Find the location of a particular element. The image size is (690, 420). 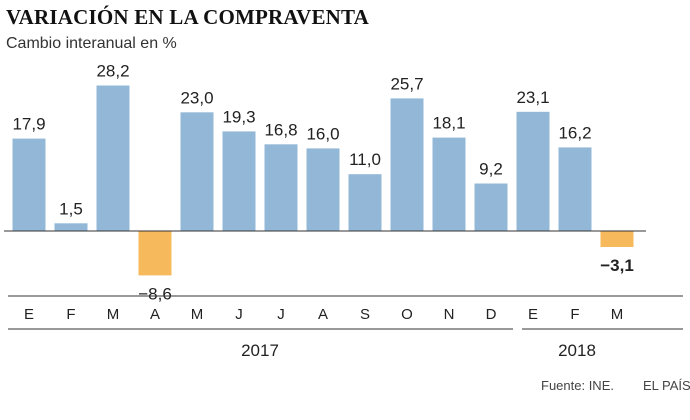

x-tick-label: D is located at coordinates (491, 314).